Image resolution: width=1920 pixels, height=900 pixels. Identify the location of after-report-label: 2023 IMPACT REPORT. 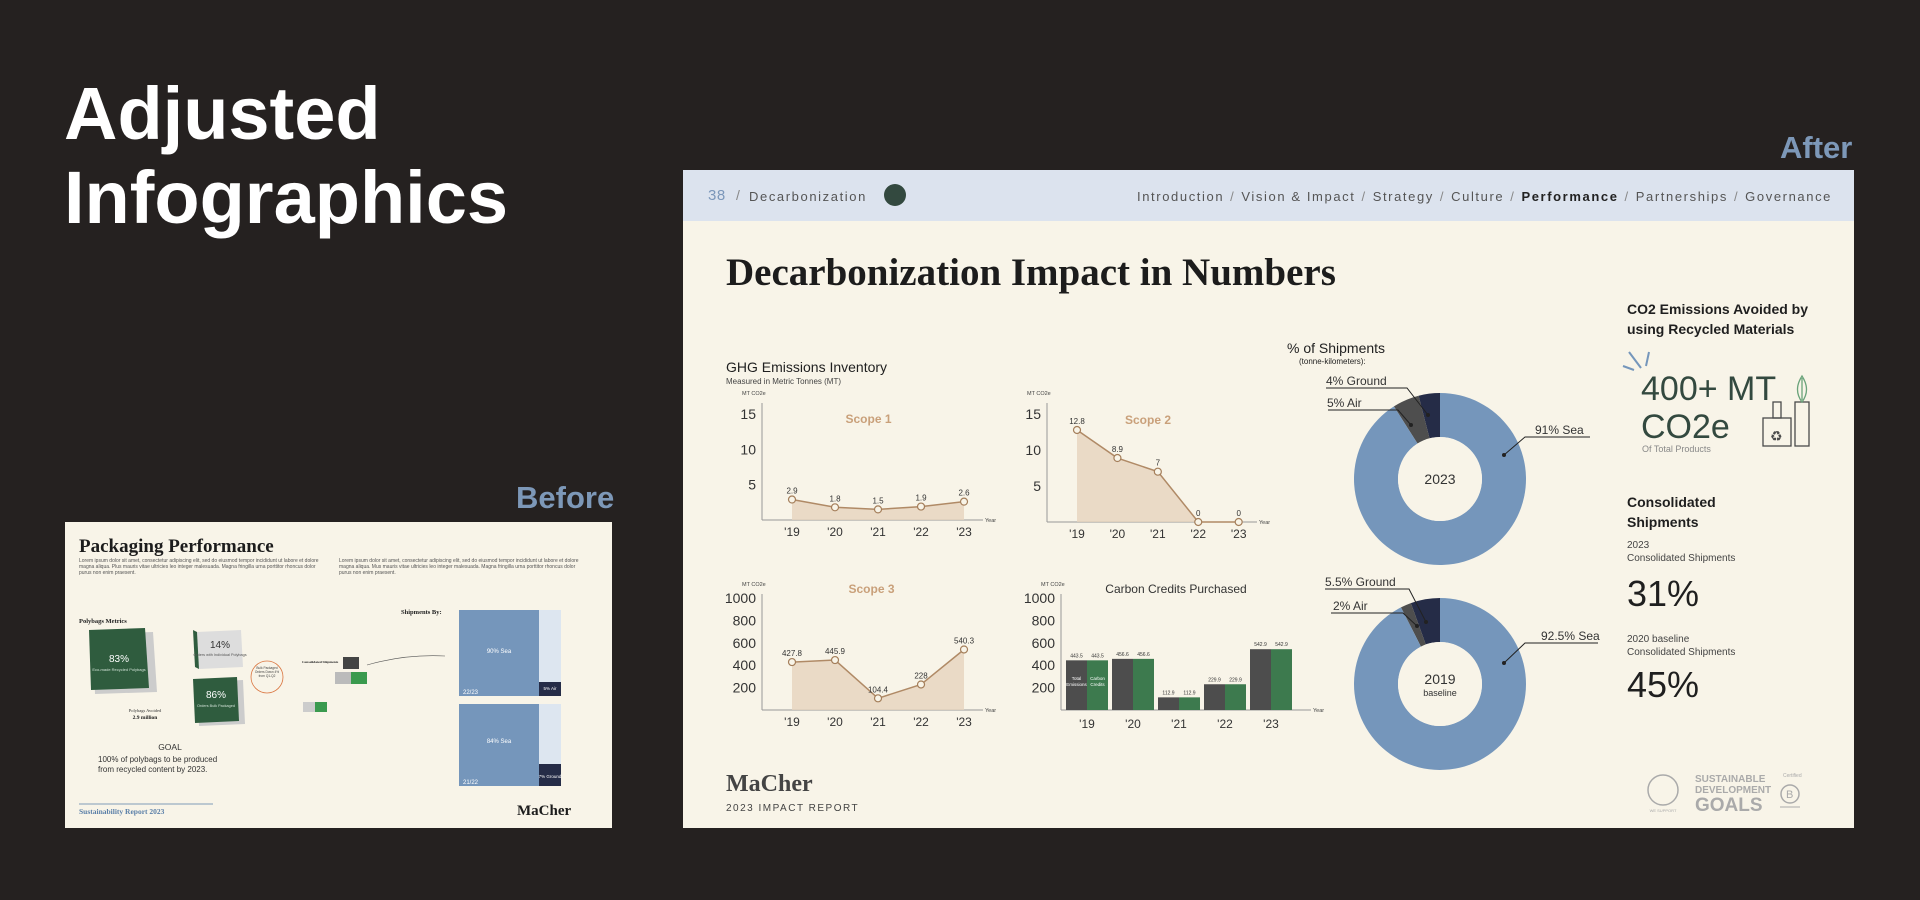
(792, 808).